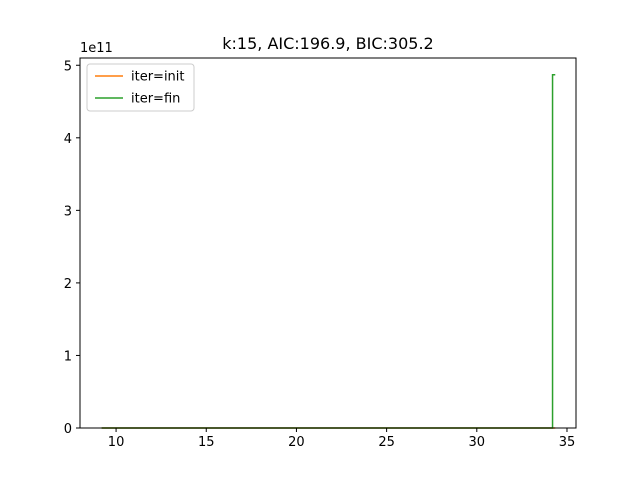 This screenshot has height=480, width=640. I want to click on y-tick-label: 1, so click(68, 356).